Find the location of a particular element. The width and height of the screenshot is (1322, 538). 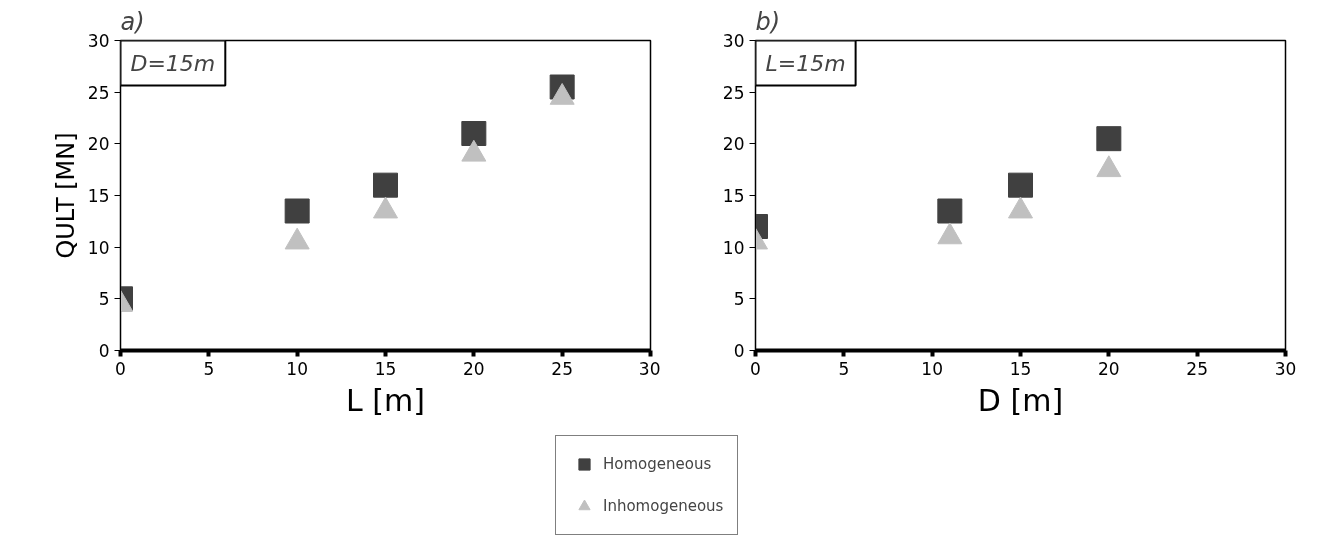

legend-label: Inhomogeneous is located at coordinates (663, 506).